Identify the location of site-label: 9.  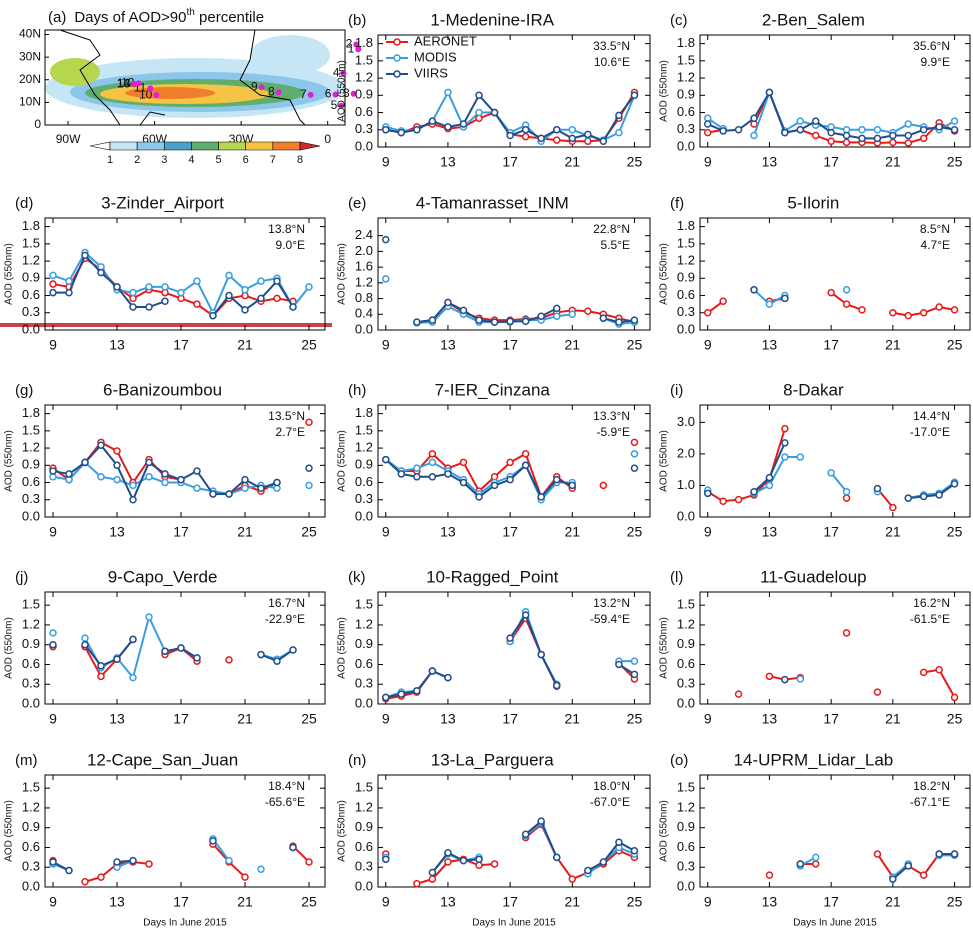
(254, 86).